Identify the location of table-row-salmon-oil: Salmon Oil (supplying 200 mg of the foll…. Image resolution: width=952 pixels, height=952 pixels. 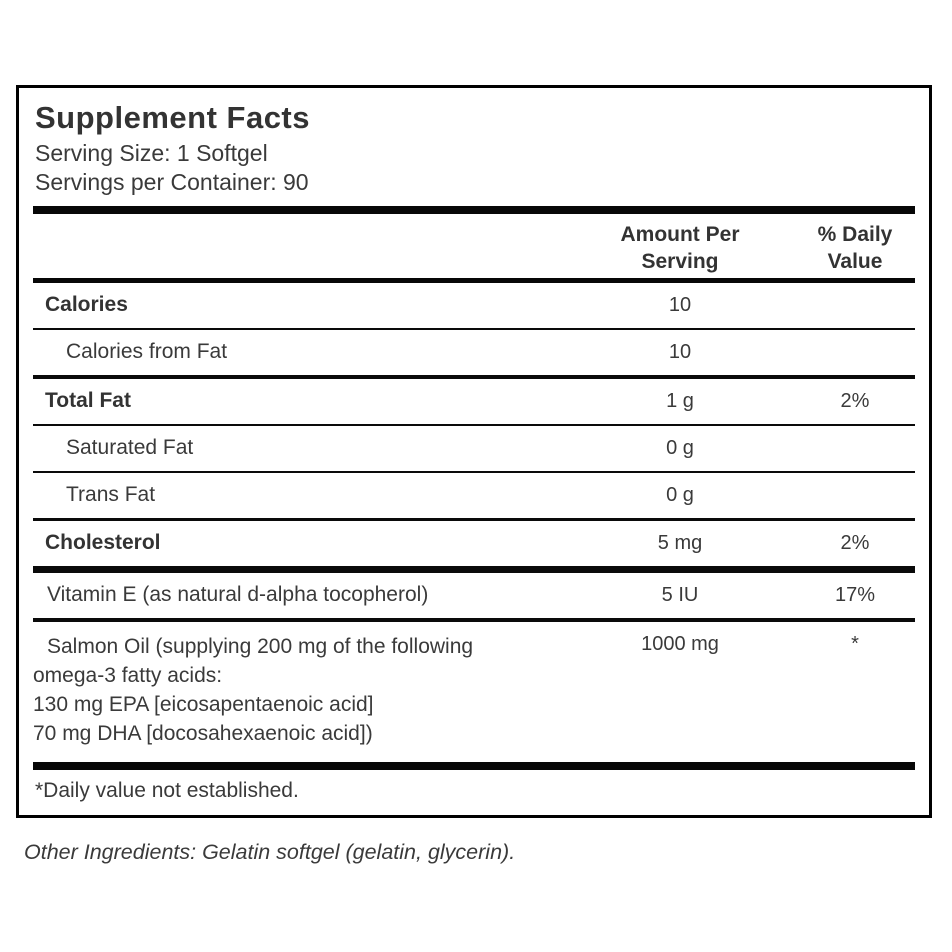
(474, 690).